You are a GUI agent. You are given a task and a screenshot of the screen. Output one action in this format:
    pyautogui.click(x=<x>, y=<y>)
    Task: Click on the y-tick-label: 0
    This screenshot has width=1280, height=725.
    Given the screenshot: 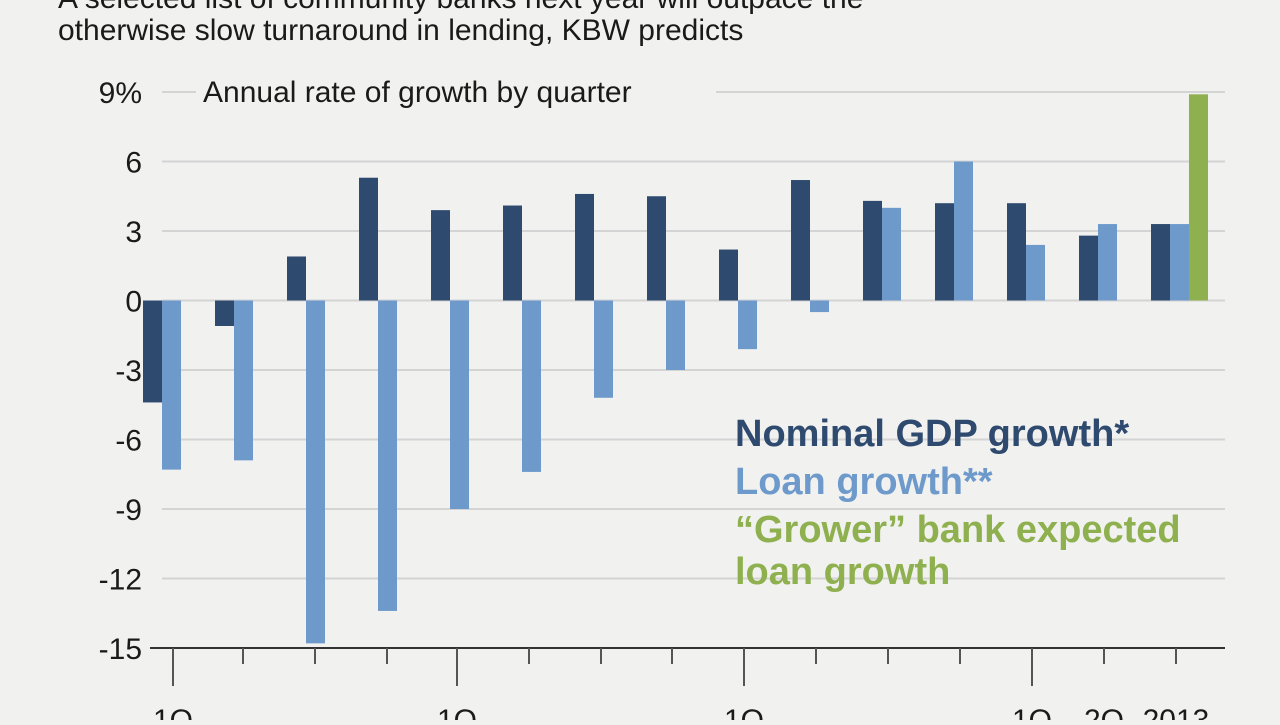 What is the action you would take?
    pyautogui.click(x=133, y=302)
    